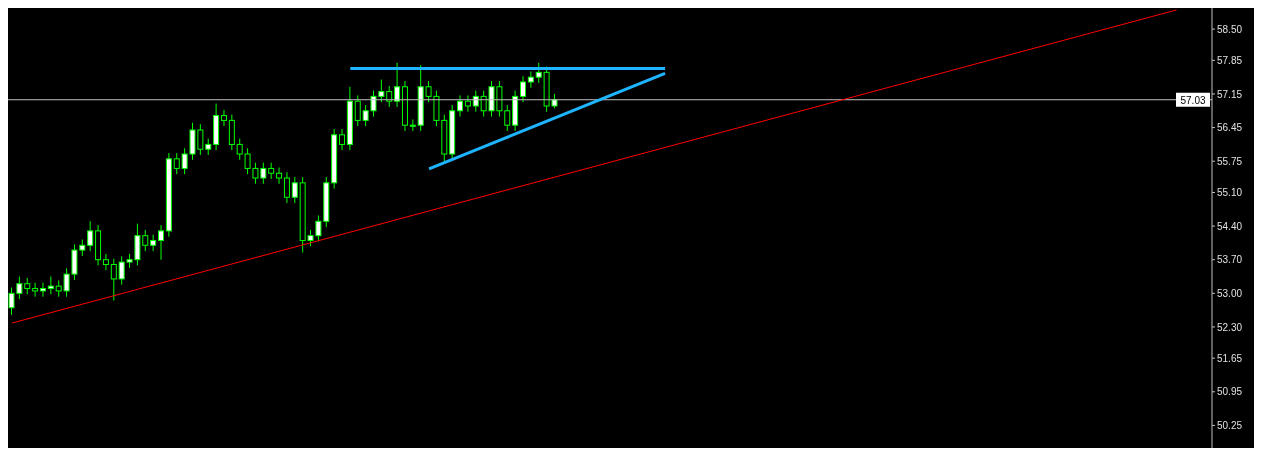 The width and height of the screenshot is (1262, 456). Describe the element at coordinates (1230, 293) in the screenshot. I see `y-tick-label: 53.00` at that location.